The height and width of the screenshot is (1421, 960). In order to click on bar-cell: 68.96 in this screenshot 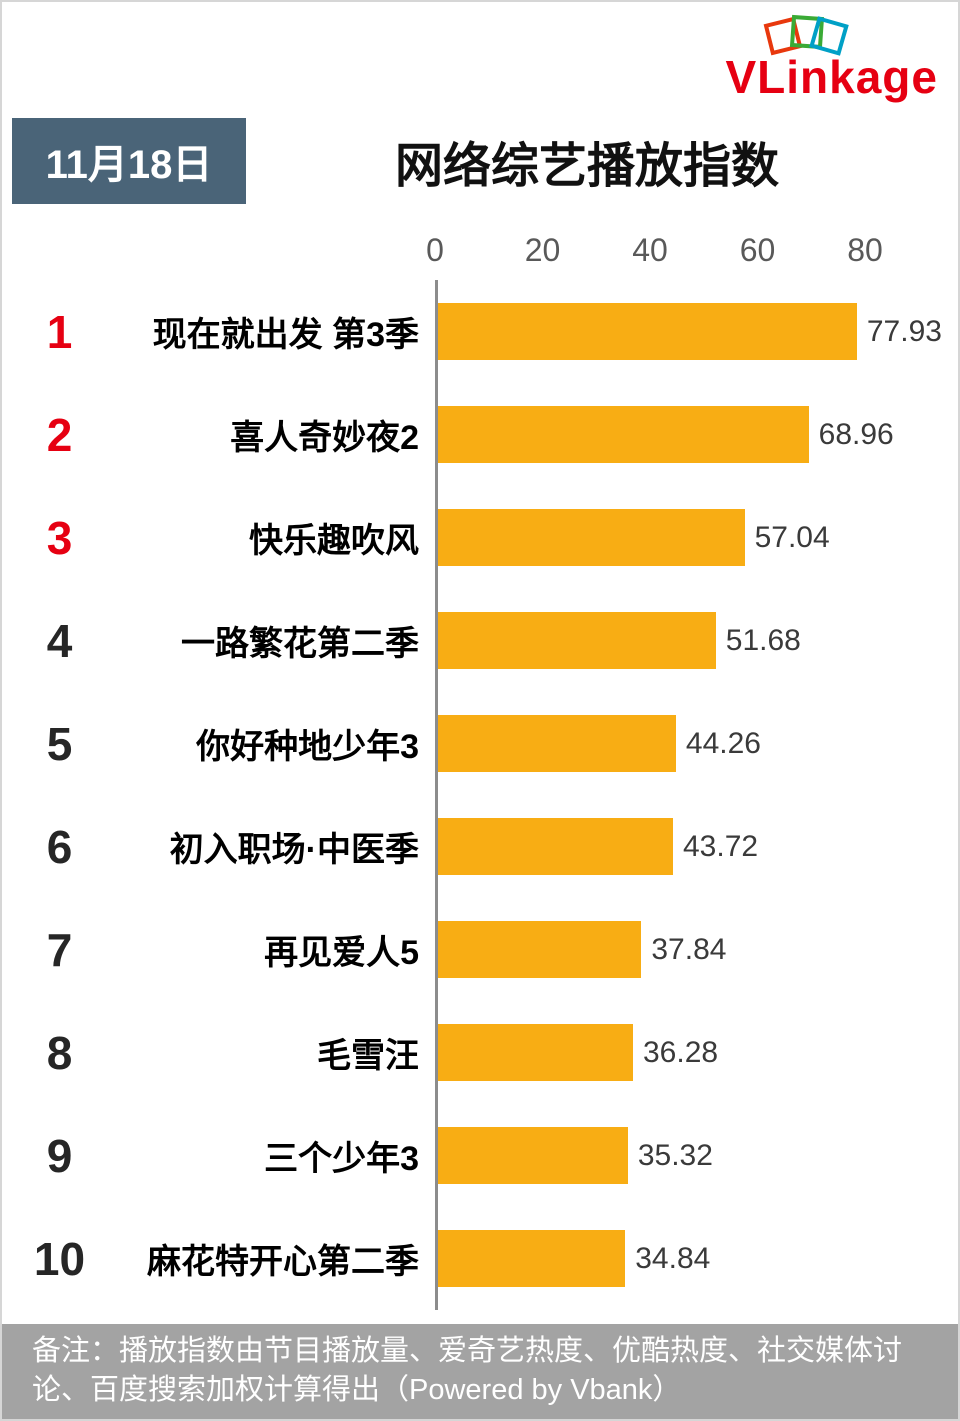, I will do `click(696, 434)`.